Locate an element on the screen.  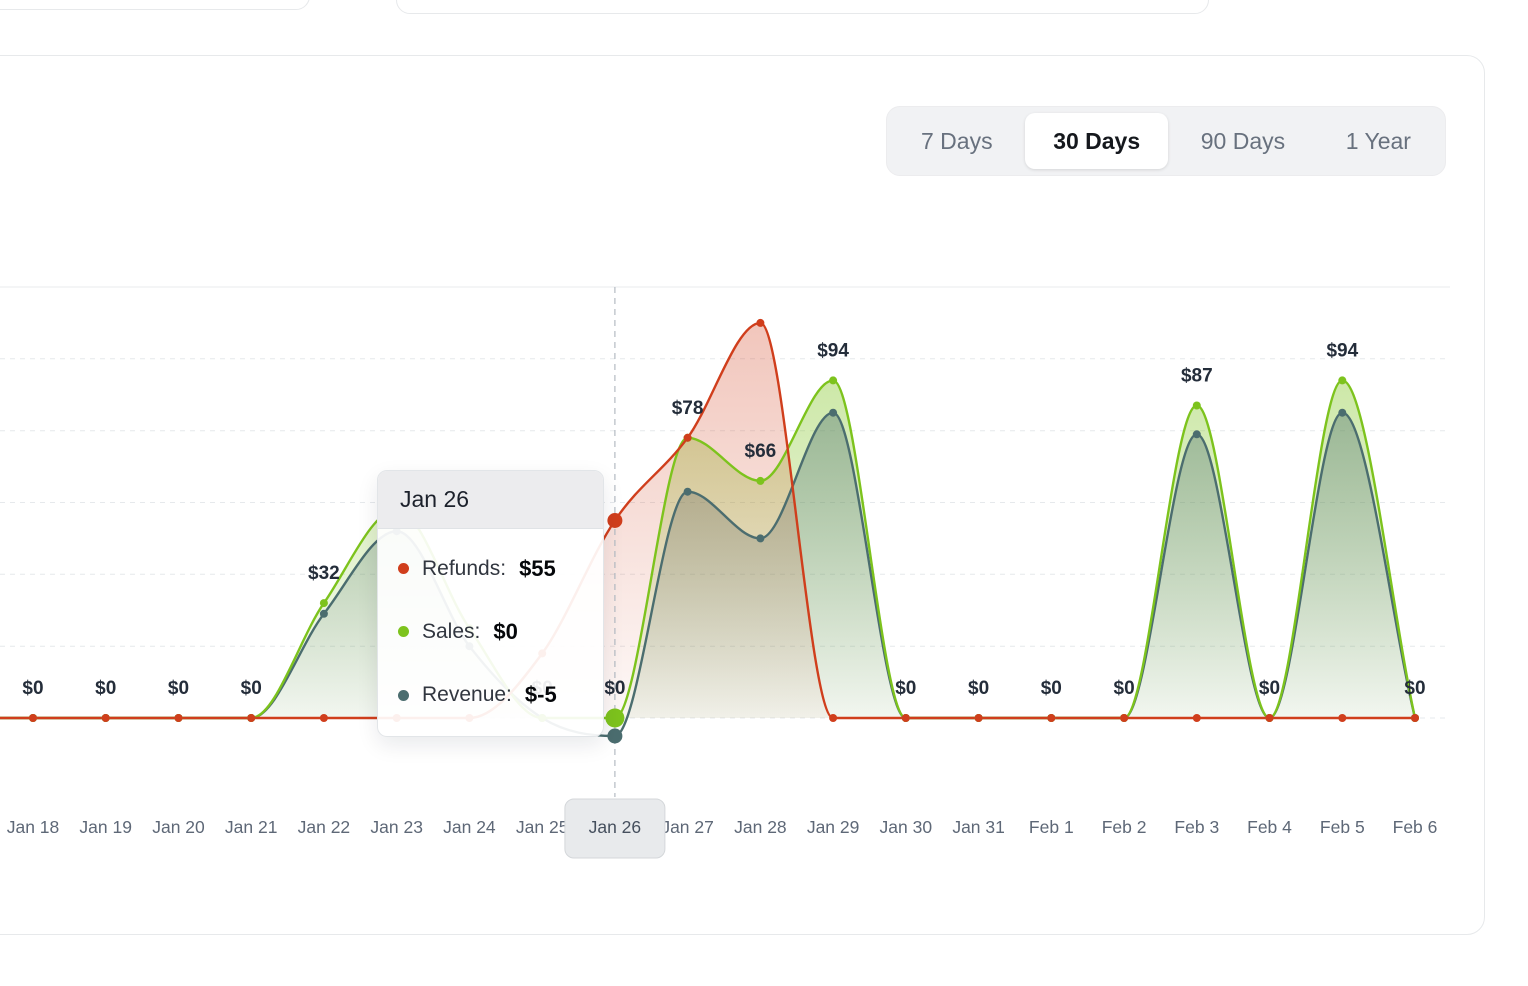
tooltip-series-value: $-5 is located at coordinates (540, 695).